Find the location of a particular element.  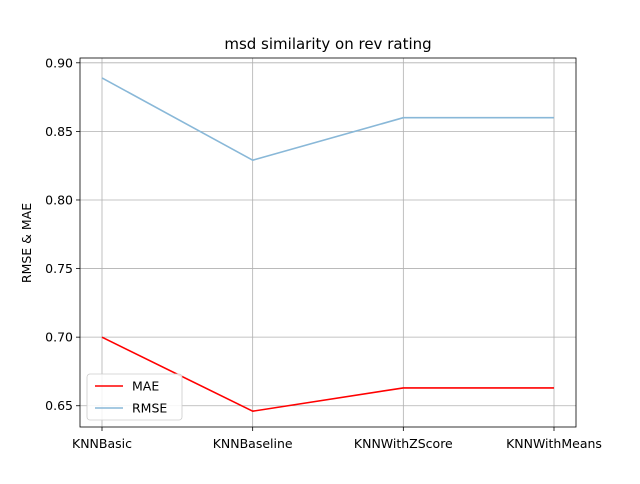

legend-label-mae: MAE is located at coordinates (145, 386).